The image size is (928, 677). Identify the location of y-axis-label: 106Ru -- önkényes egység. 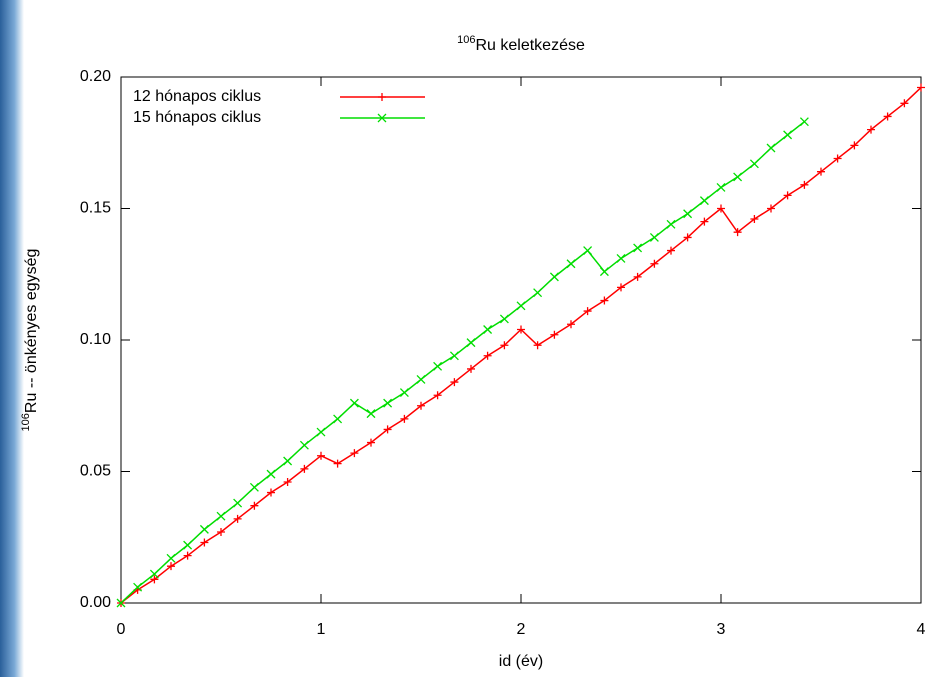
(30, 340).